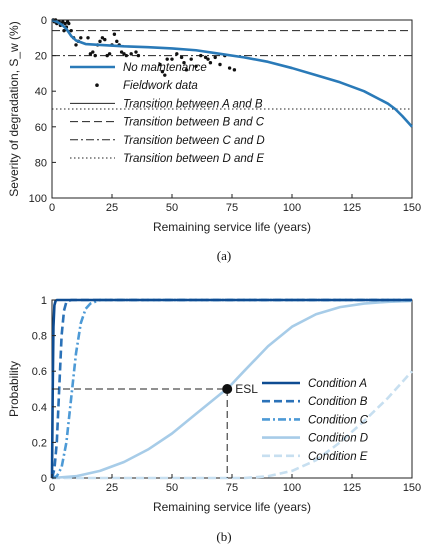 The image size is (435, 550). Describe the element at coordinates (232, 507) in the screenshot. I see `chart-b-x-axis-label: Remaining service life (years)` at that location.